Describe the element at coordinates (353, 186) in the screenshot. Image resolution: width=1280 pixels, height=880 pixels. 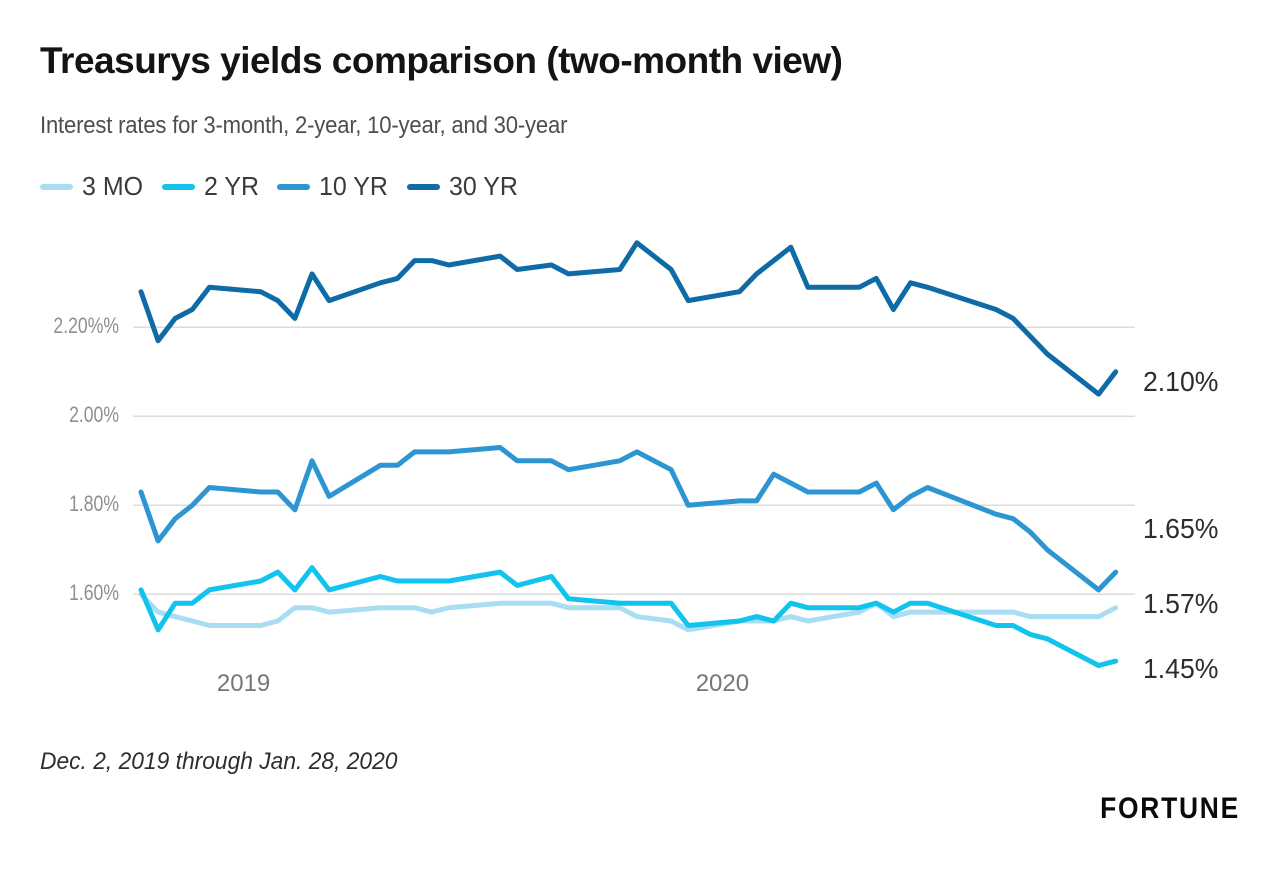
I see `legend-label: 10 YR` at that location.